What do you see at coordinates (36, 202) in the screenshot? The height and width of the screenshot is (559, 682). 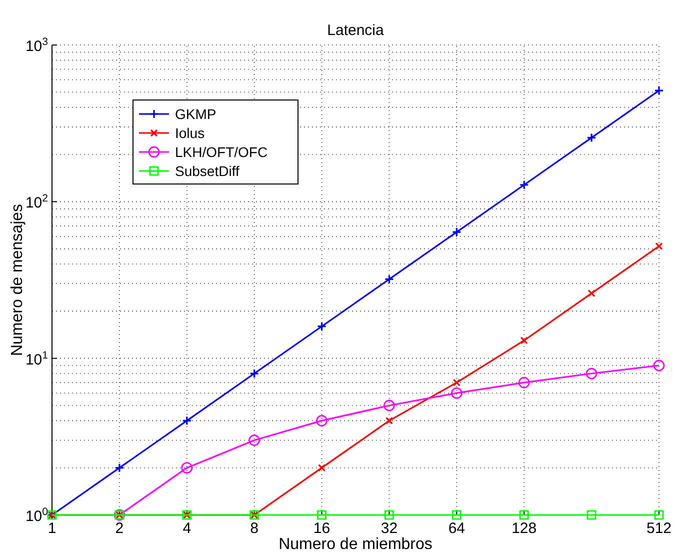 I see `y-tick-label: 10$^{2}$` at bounding box center [36, 202].